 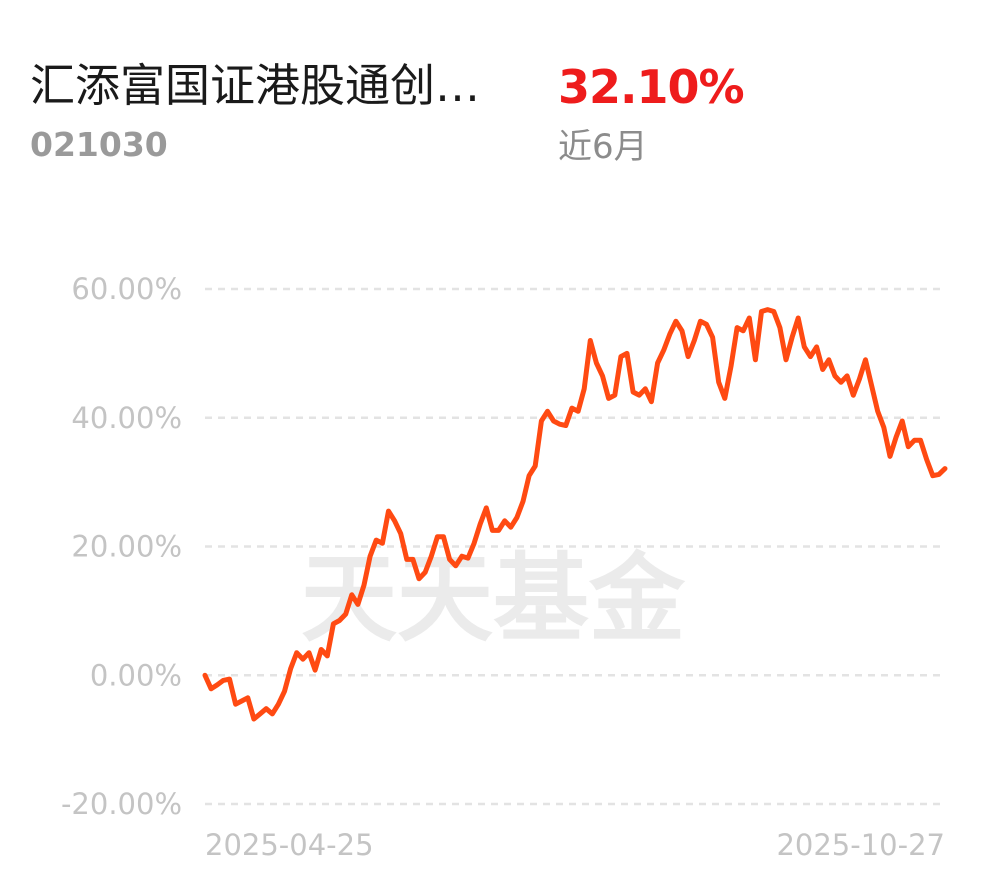 I want to click on x-tick-start: 2025-04-25, so click(x=289, y=845).